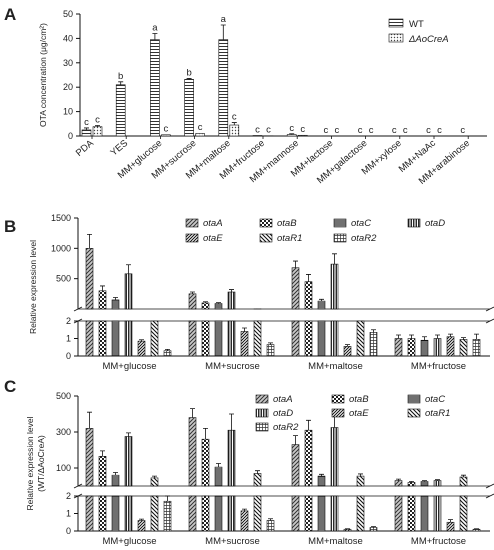  I want to click on legend-label-otaa: otaA, so click(283, 399).